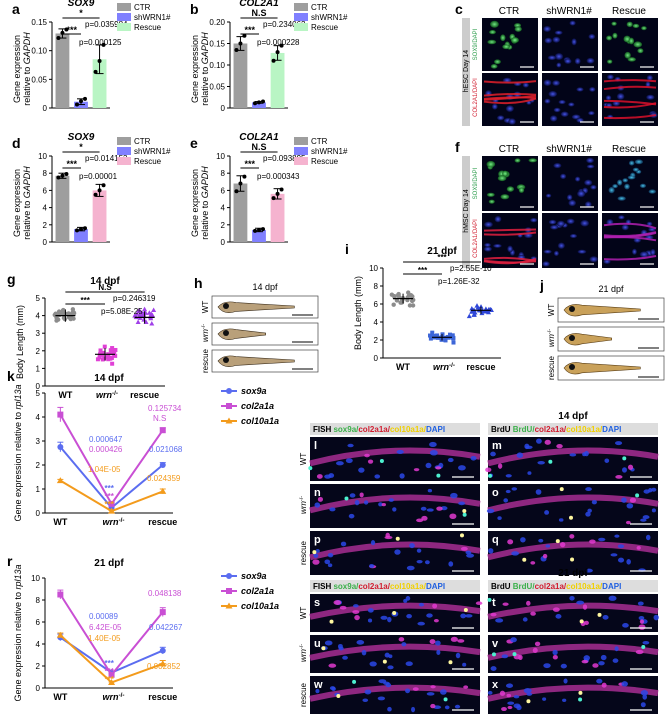 This screenshot has height=722, width=667. I want to click on x-tick-label: rescue, so click(480, 367).